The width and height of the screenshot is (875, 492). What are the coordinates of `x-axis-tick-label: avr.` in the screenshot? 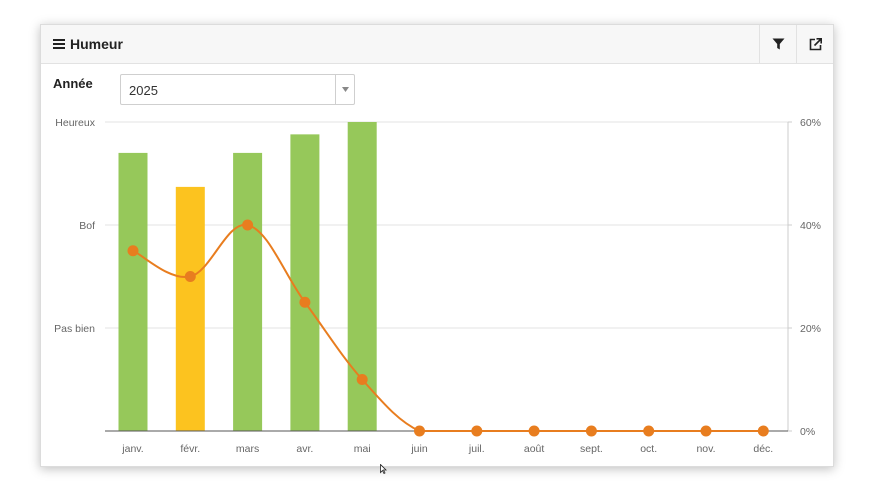 It's located at (304, 449).